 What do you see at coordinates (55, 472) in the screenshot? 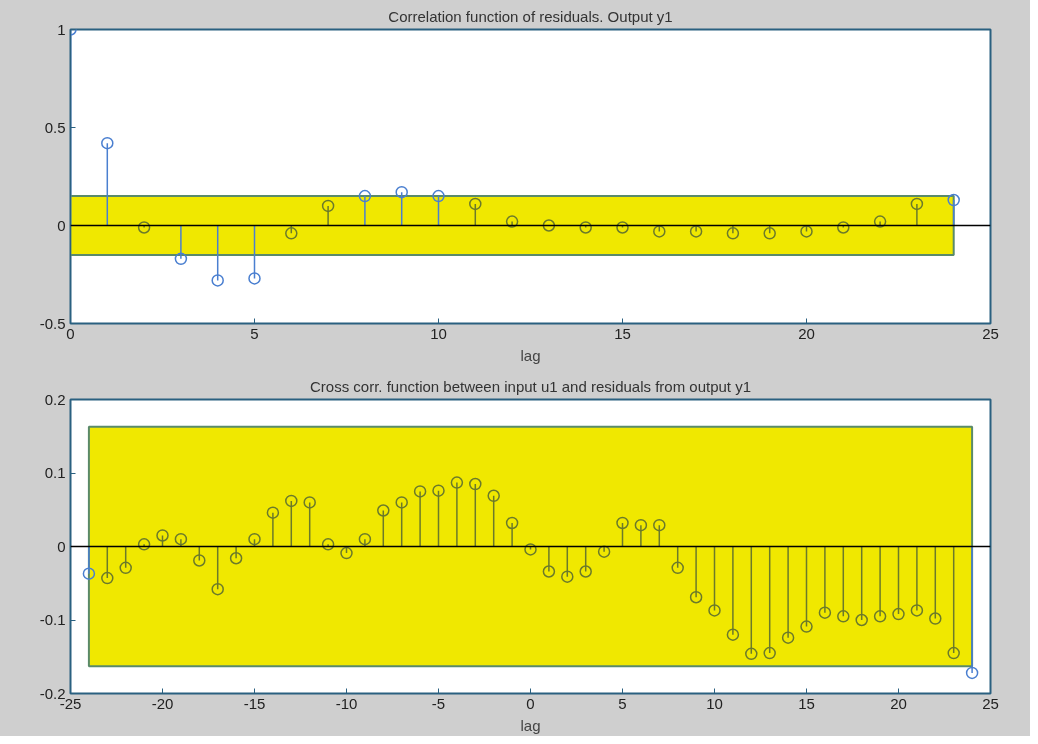
I see `y-tick-label: 0.1` at bounding box center [55, 472].